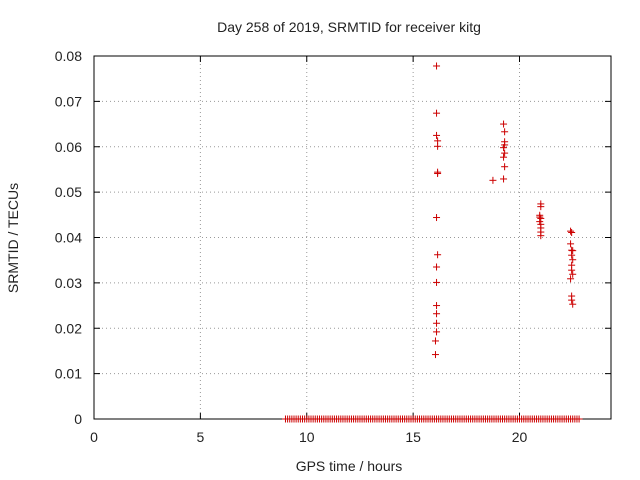 The height and width of the screenshot is (480, 640). What do you see at coordinates (13, 238) in the screenshot?
I see `y-axis-label: SRMTID / TECUs` at bounding box center [13, 238].